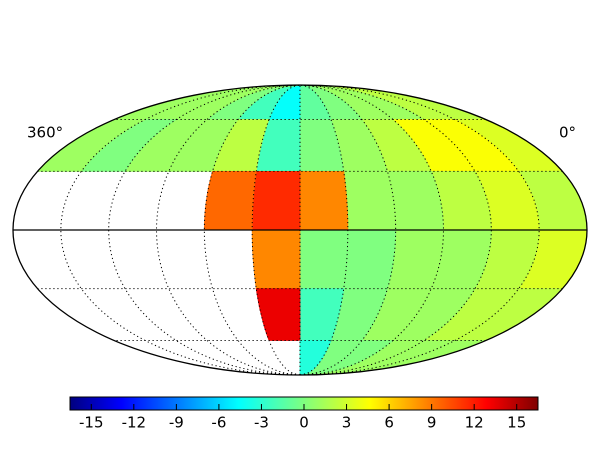 This screenshot has width=609, height=463. What do you see at coordinates (567, 133) in the screenshot?
I see `x-tick-label: 0°` at bounding box center [567, 133].